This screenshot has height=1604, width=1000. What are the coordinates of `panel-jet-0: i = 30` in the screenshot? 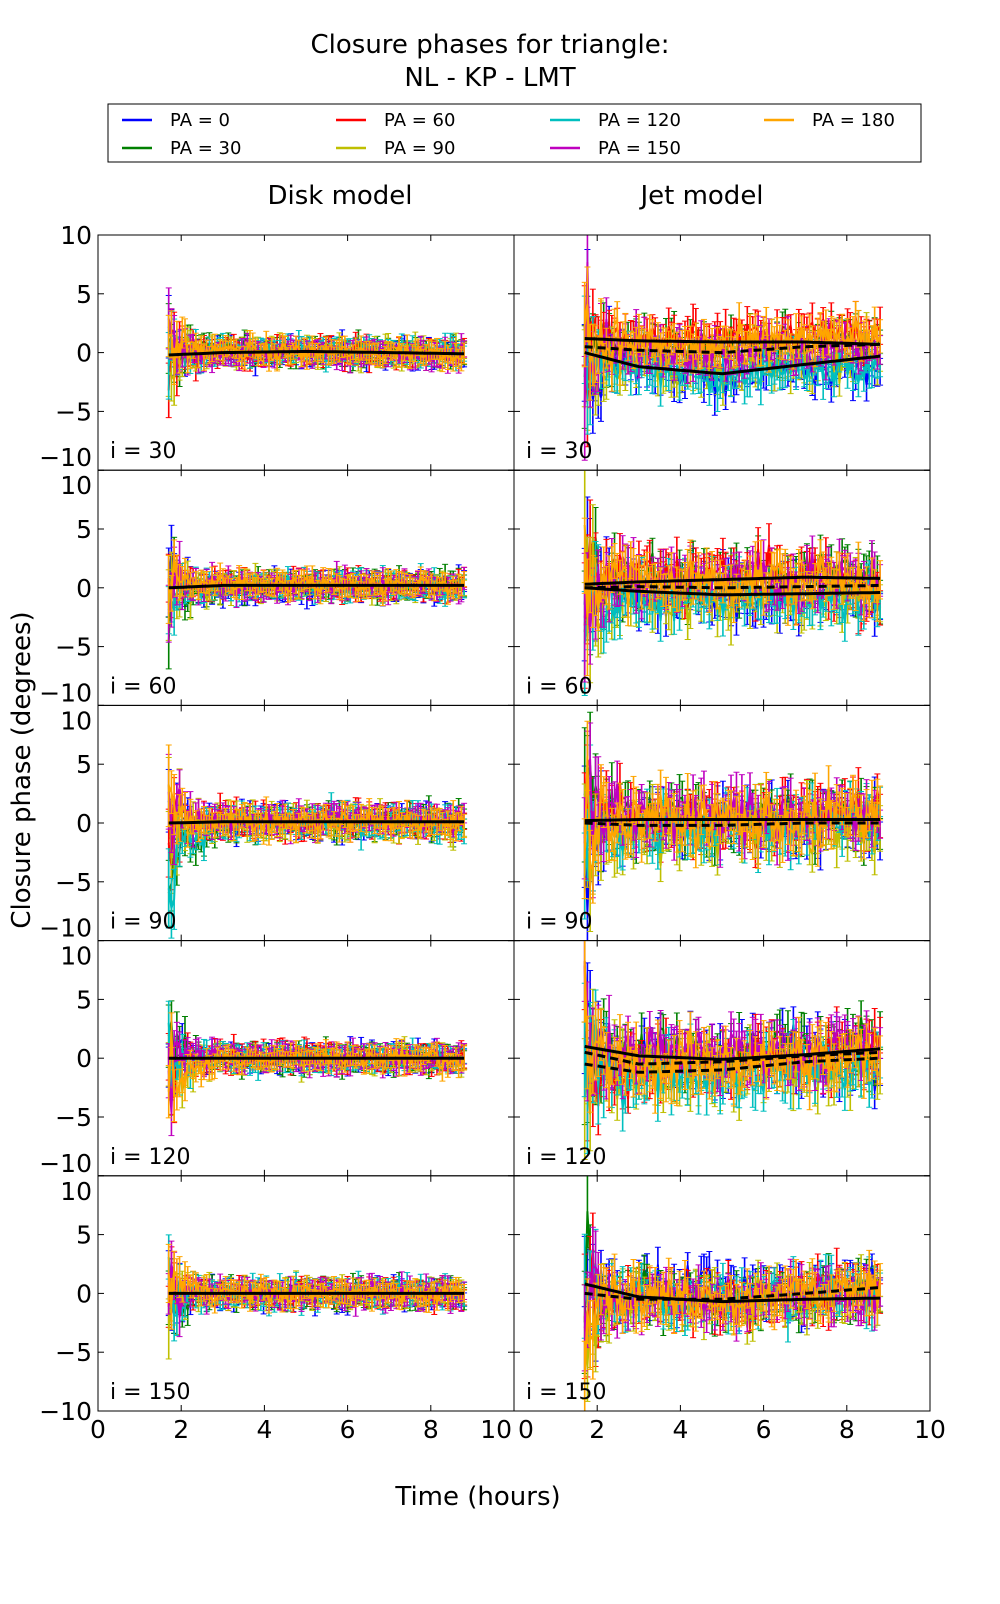 It's located at (722, 343).